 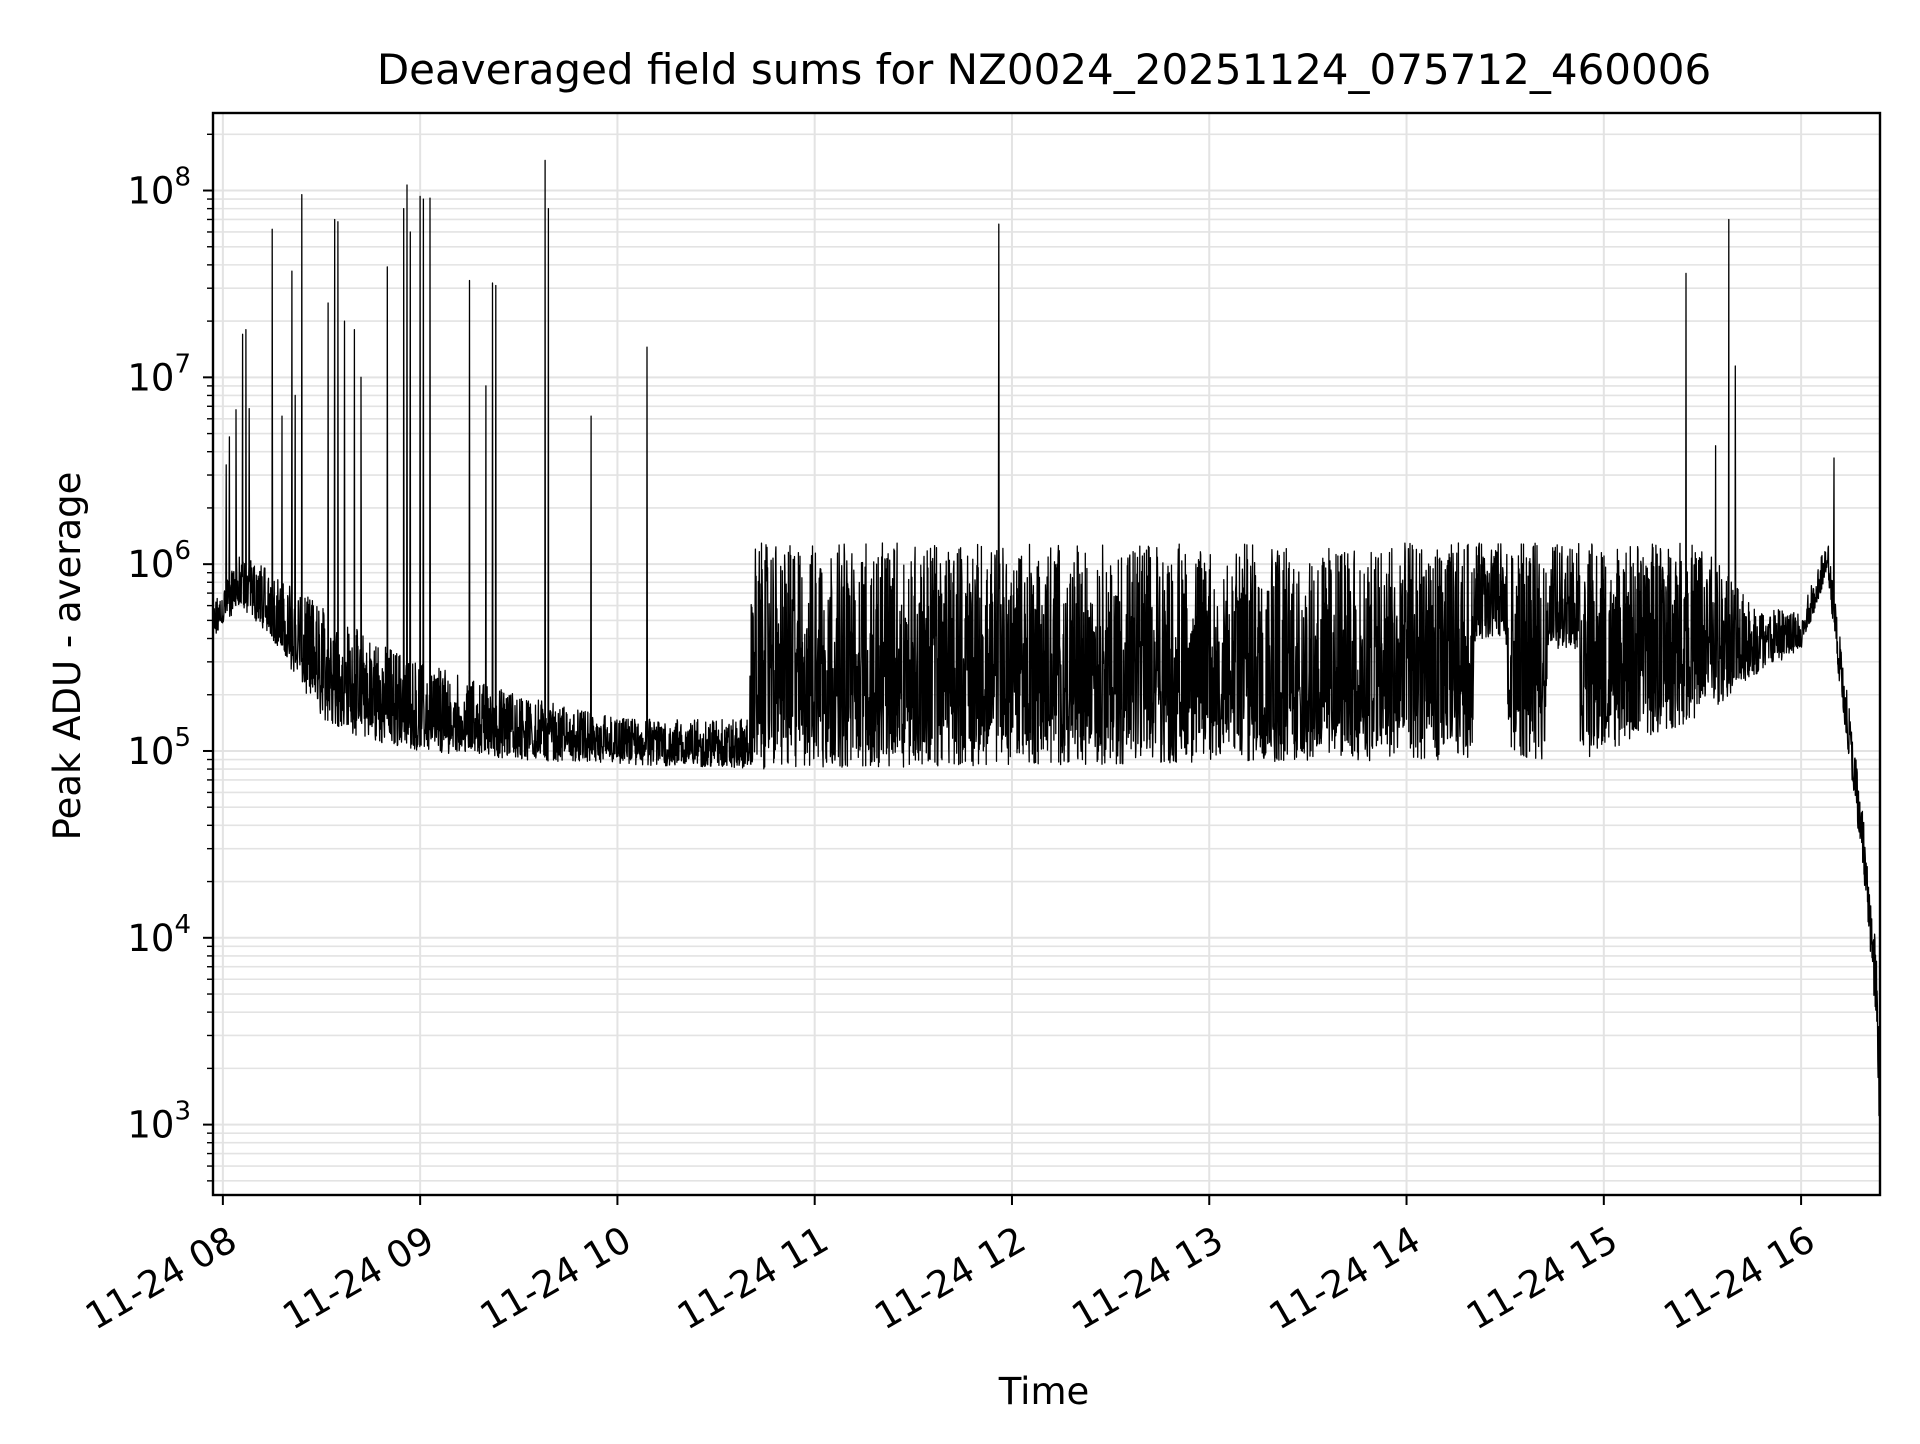 What do you see at coordinates (159, 374) in the screenshot?
I see `y-tick-label: 10⁷` at bounding box center [159, 374].